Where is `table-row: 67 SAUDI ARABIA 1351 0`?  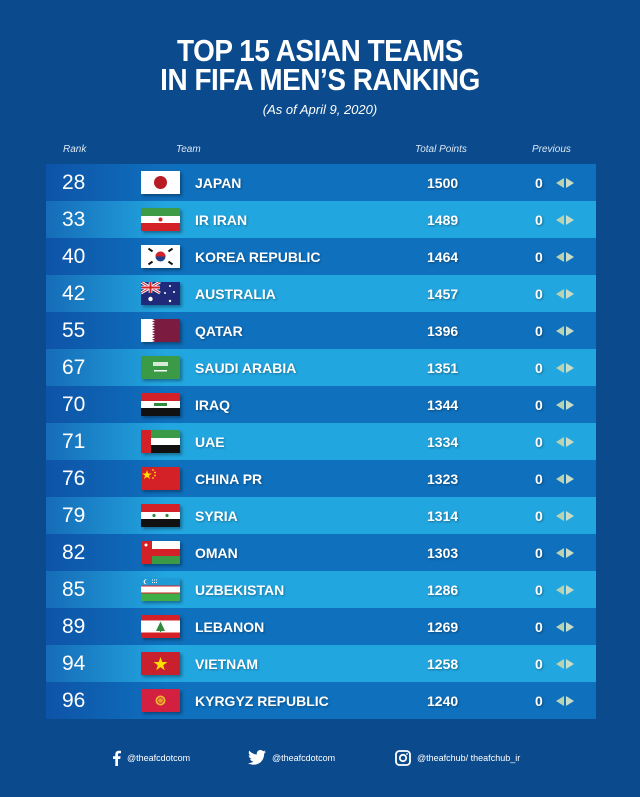 table-row: 67 SAUDI ARABIA 1351 0 is located at coordinates (321, 367).